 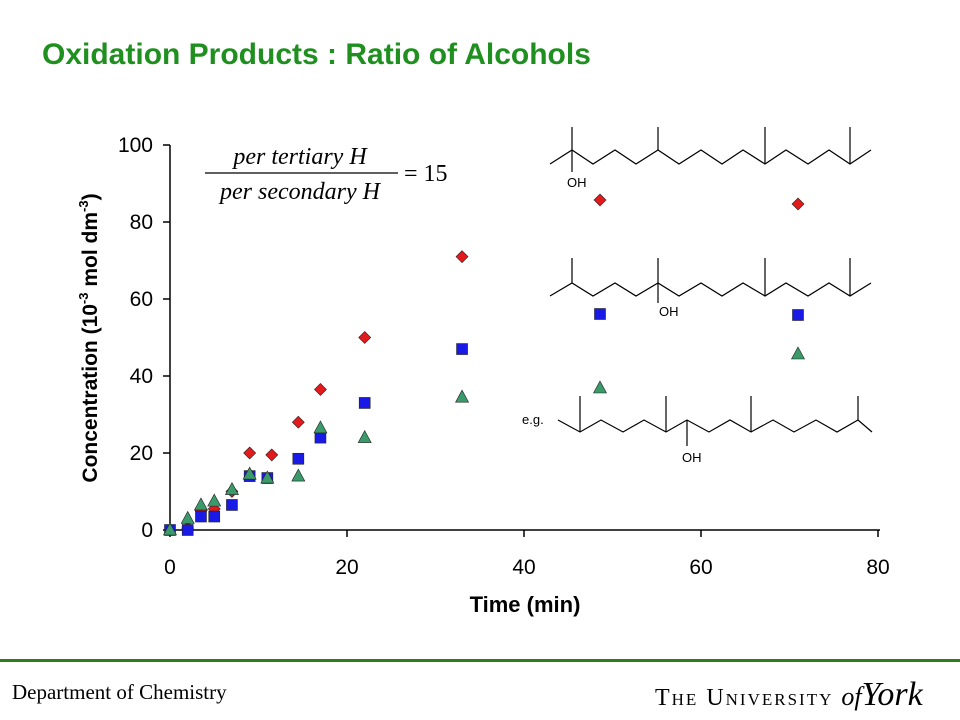 What do you see at coordinates (316, 54) in the screenshot?
I see `page-title: Oxidation Products : Ratio of Alcohols` at bounding box center [316, 54].